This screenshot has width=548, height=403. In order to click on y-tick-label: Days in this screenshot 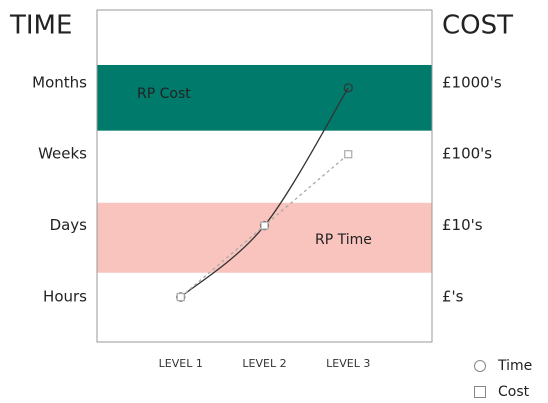, I will do `click(69, 225)`.